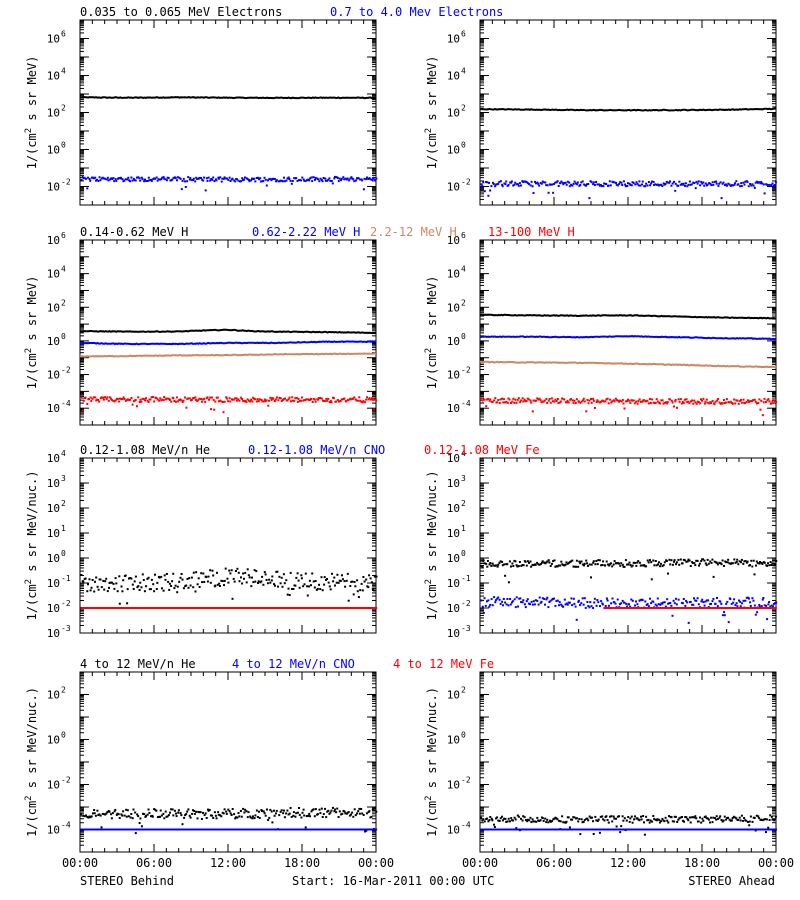  What do you see at coordinates (628, 316) in the screenshot?
I see `series-black` at bounding box center [628, 316].